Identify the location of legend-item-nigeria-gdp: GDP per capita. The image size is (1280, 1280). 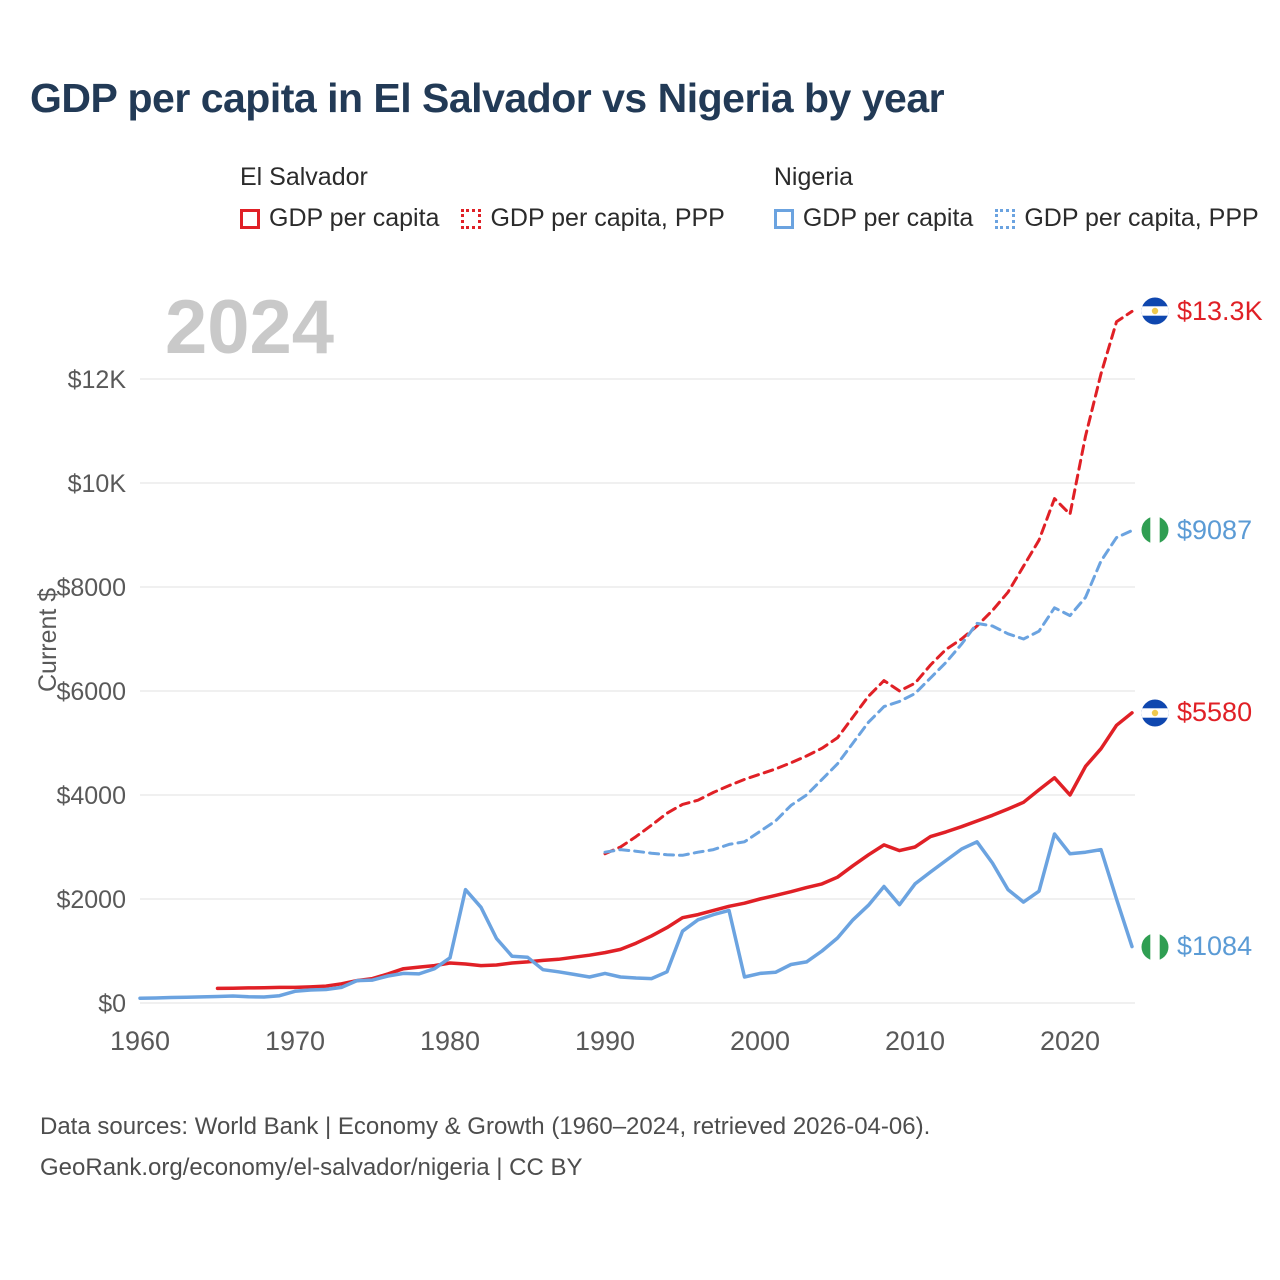
(873, 218).